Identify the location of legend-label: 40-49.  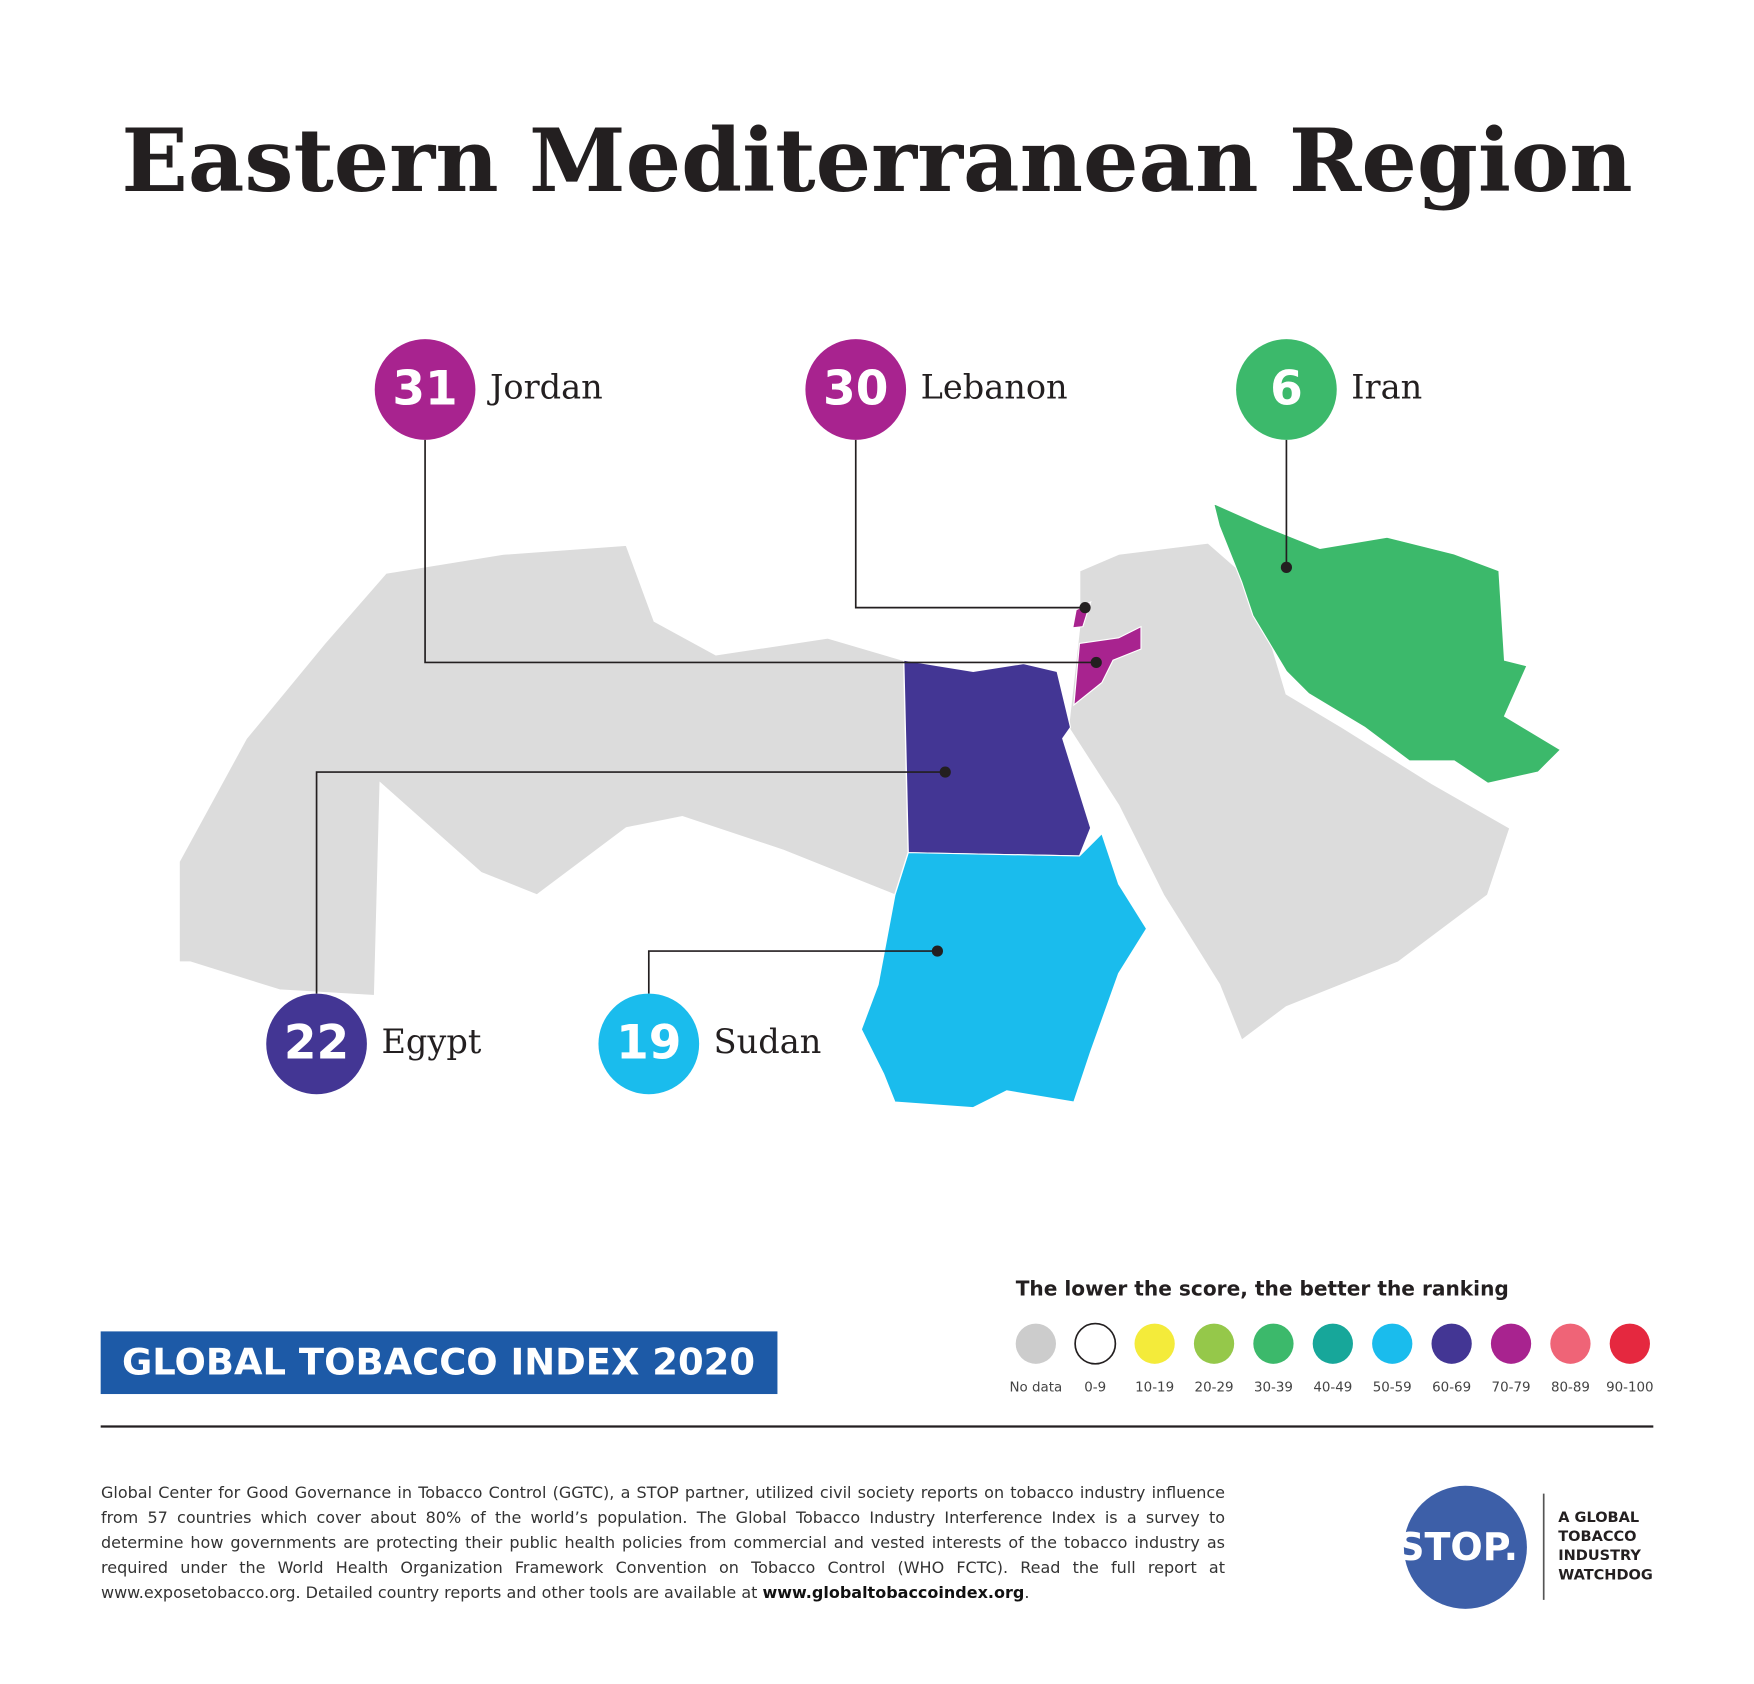
(1332, 1387).